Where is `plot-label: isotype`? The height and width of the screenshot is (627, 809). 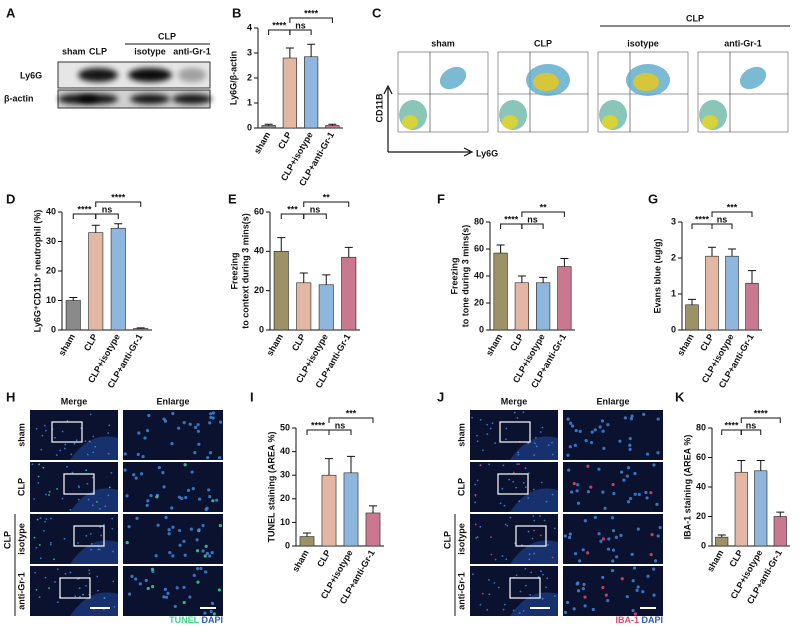 plot-label: isotype is located at coordinates (643, 43).